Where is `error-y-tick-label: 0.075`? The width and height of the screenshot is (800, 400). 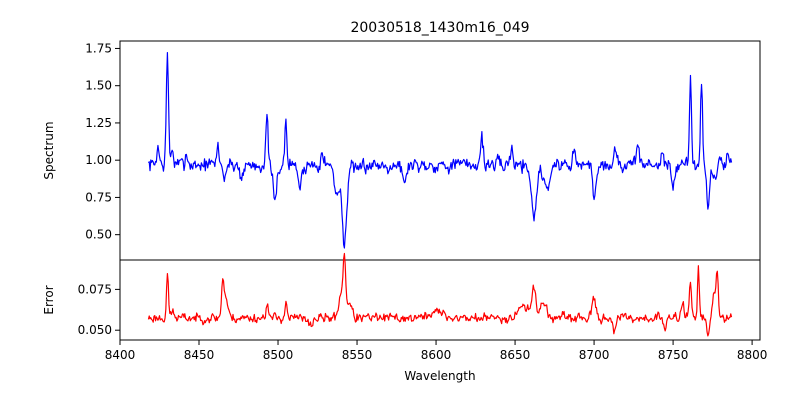
error-y-tick-label: 0.075 is located at coordinates (95, 289).